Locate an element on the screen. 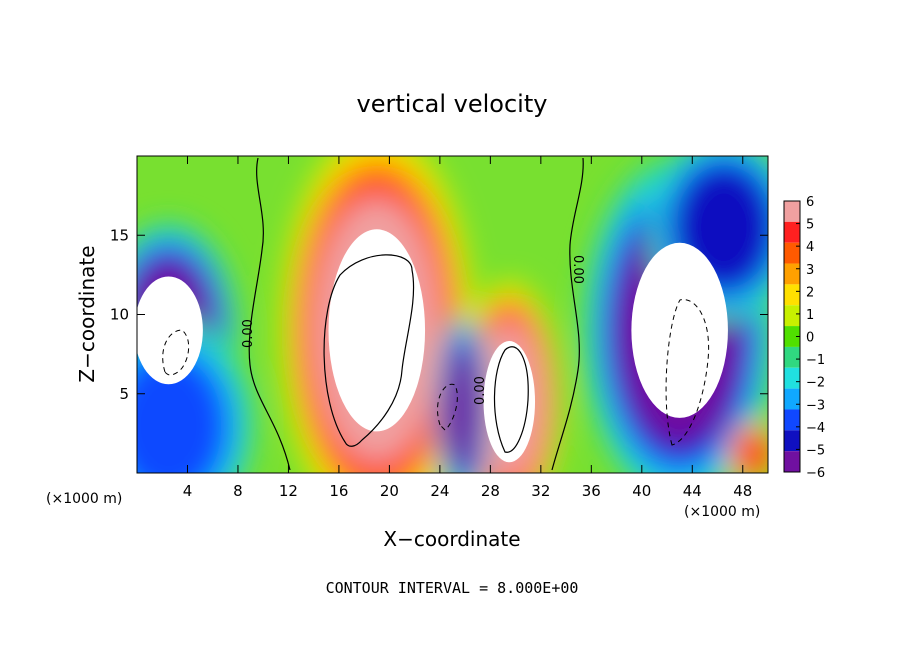 This screenshot has height=654, width=904. contour-interval-note: CONTOUR INTERVAL = 8.000E+00 is located at coordinates (452, 588).